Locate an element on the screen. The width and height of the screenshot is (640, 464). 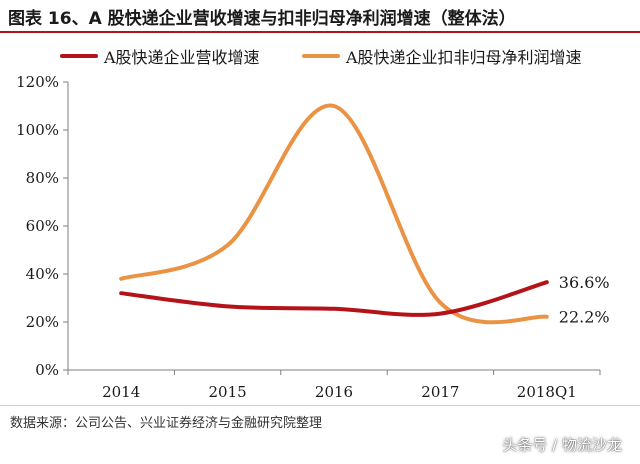
legend-label-revenue: A股快递企业营收增速 is located at coordinates (182, 57).